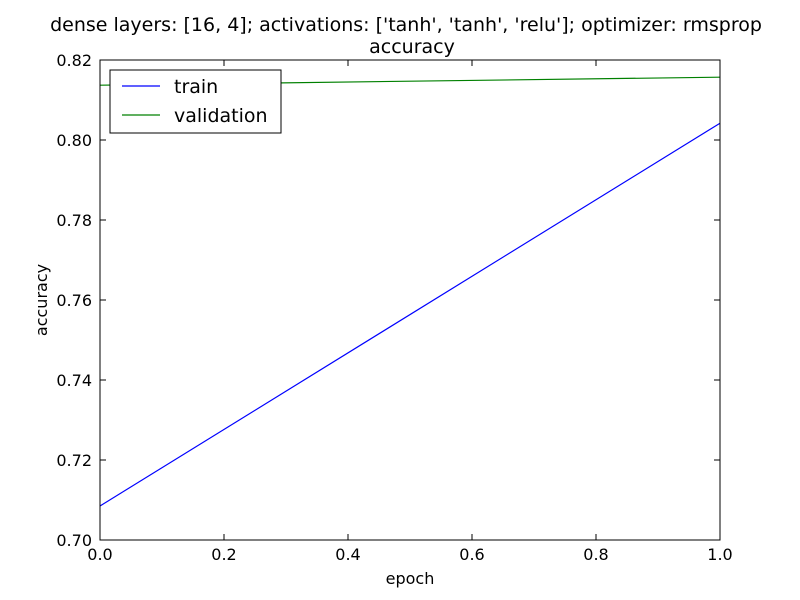 Image resolution: width=800 pixels, height=600 pixels. I want to click on legend-label-validation: validation, so click(221, 116).